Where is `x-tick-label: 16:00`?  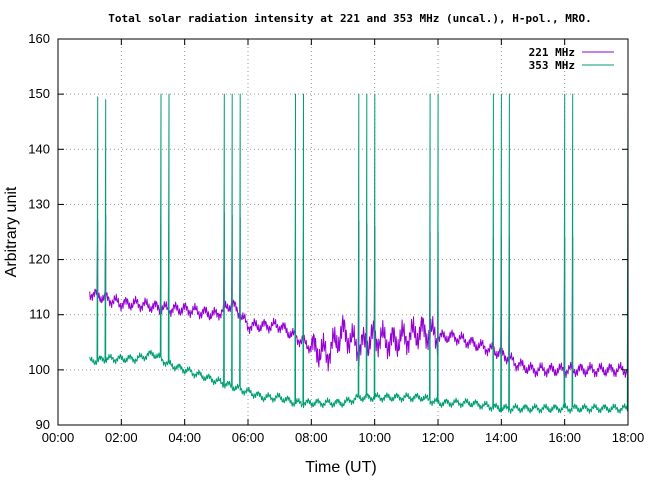 x-tick-label: 16:00 is located at coordinates (564, 437).